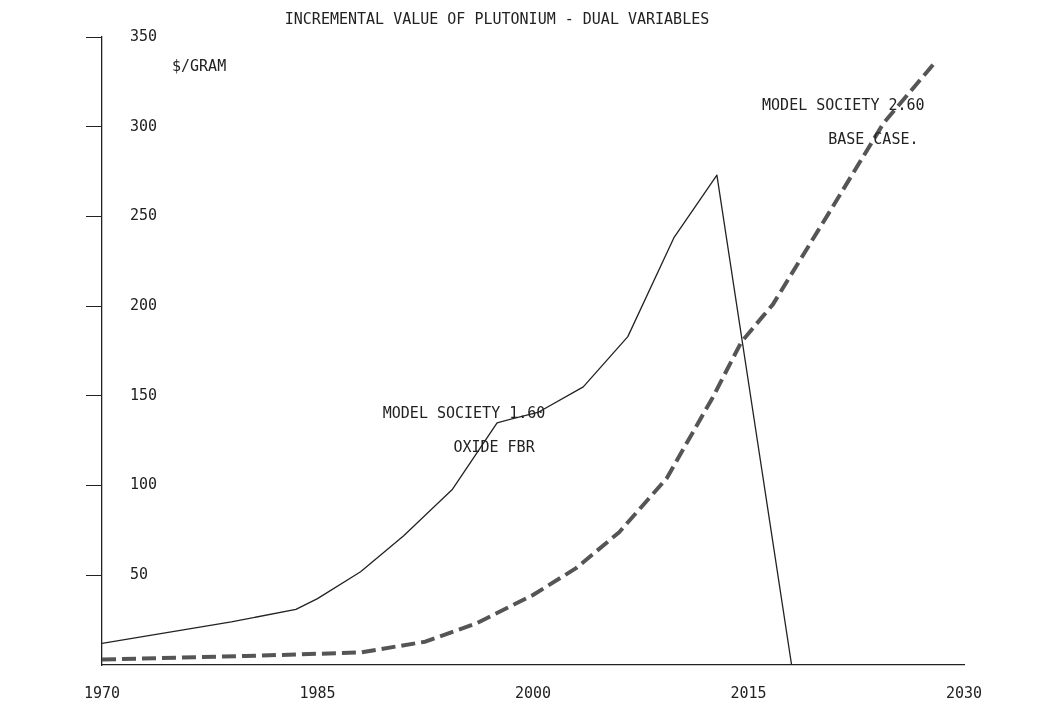 The width and height of the screenshot is (1054, 725). Describe the element at coordinates (199, 65) in the screenshot. I see `y-axis-title: $/GRAM` at that location.